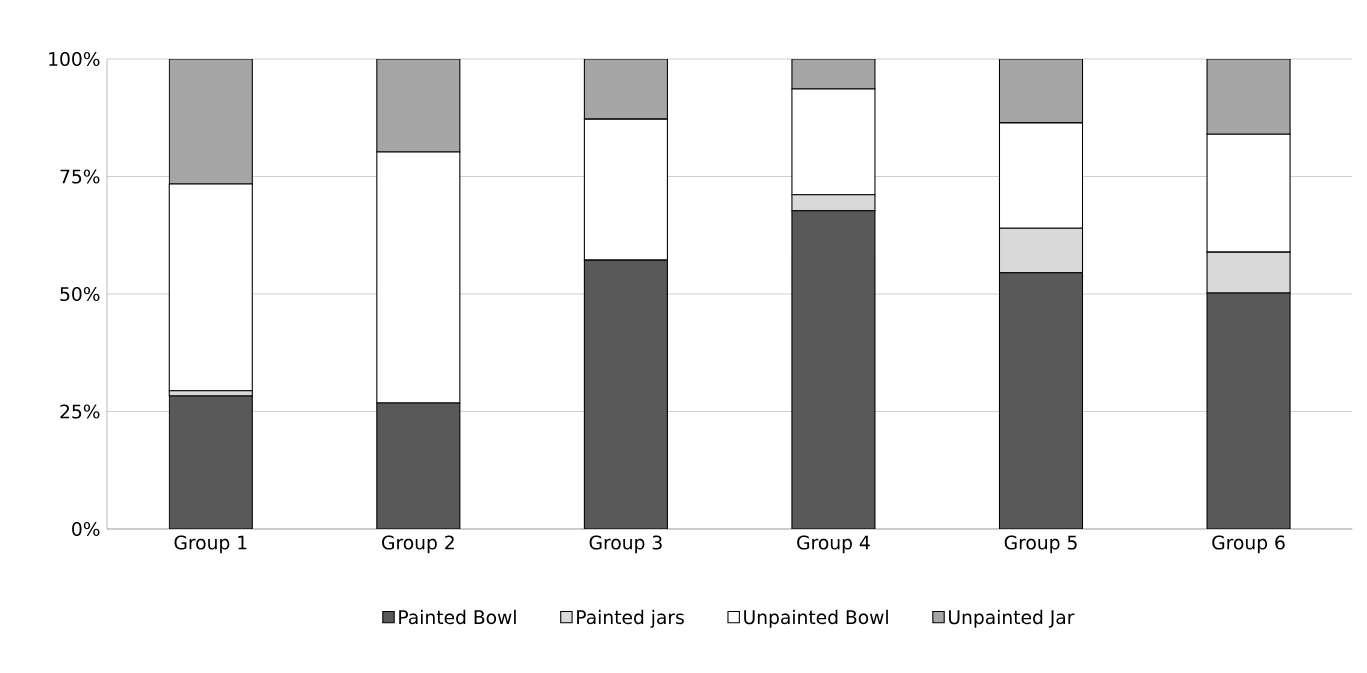 The height and width of the screenshot is (673, 1367). I want to click on y-tick-label: 50%, so click(80, 294).